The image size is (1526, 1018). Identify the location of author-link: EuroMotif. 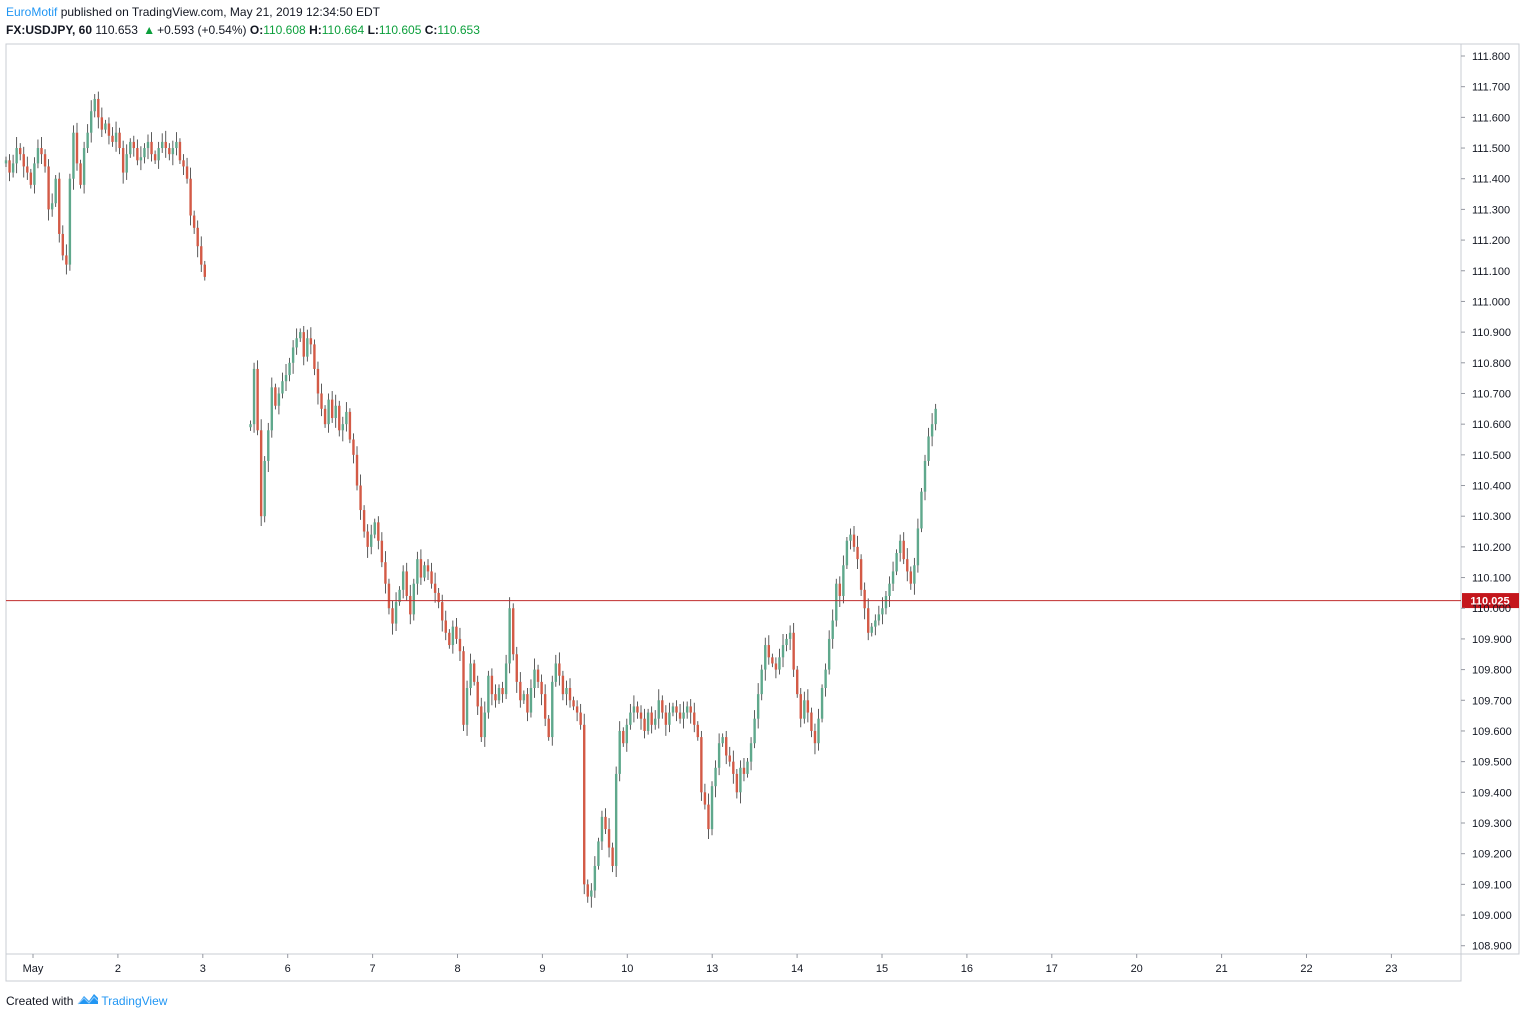
(32, 12).